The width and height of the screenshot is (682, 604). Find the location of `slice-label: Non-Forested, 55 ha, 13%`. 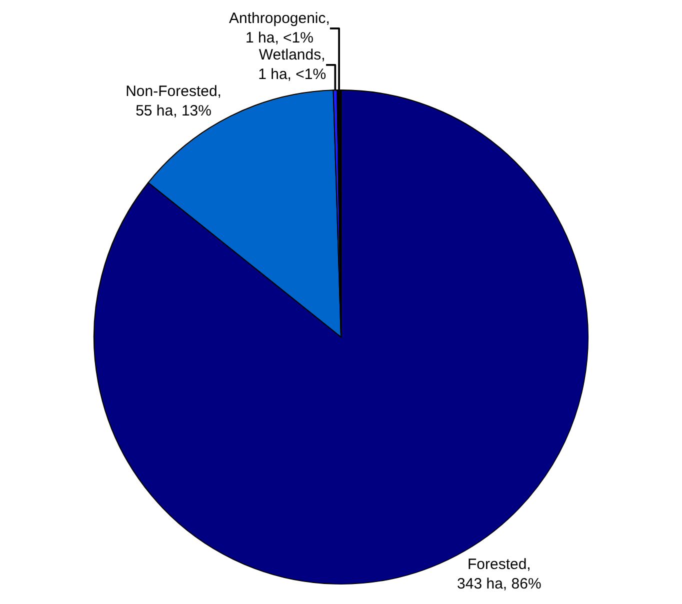

slice-label: Non-Forested, 55 ha, 13% is located at coordinates (174, 101).